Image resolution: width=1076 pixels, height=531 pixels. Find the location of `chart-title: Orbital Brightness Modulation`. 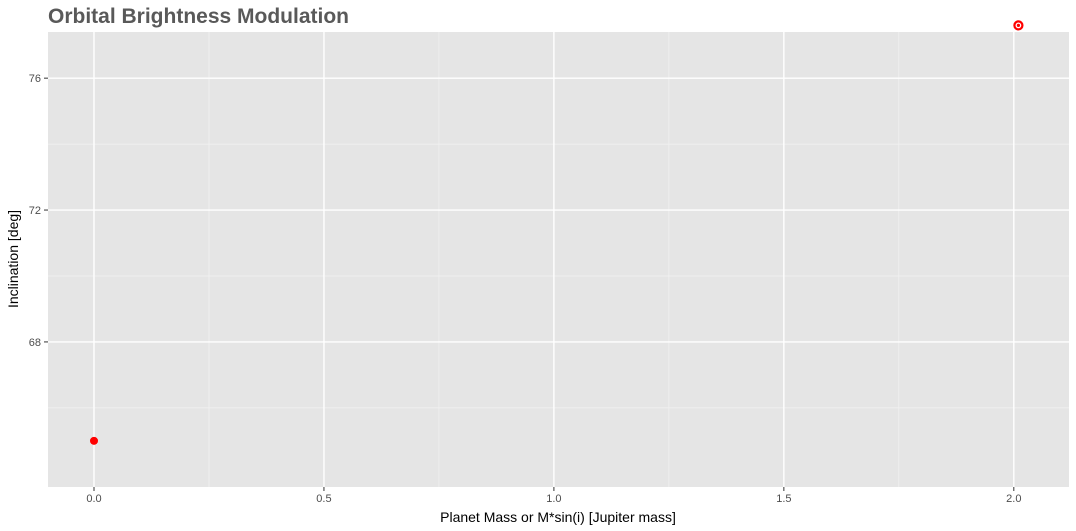

chart-title: Orbital Brightness Modulation is located at coordinates (198, 16).